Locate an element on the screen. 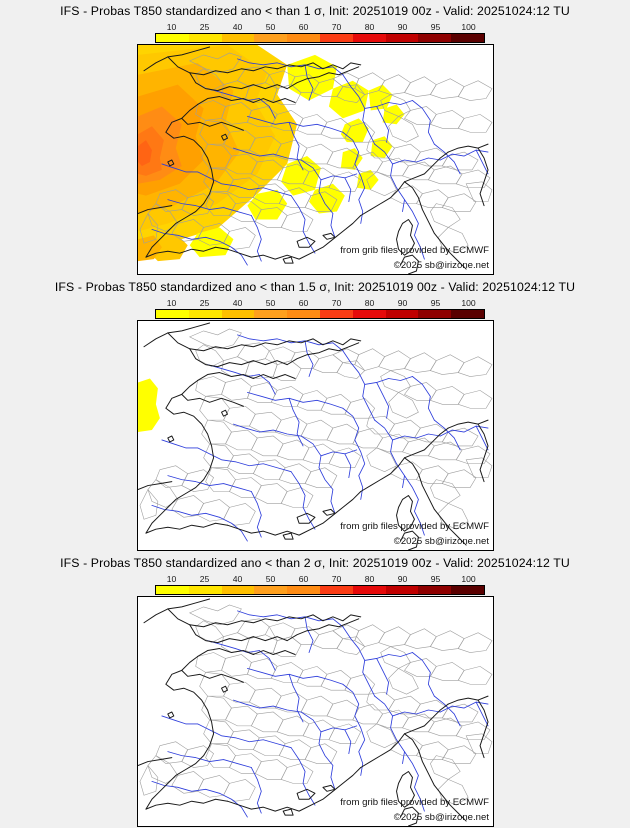 This screenshot has width=630, height=828. colorbar-2sigma: 10 25 40 50 60 70 80 90 95 100 is located at coordinates (320, 585).